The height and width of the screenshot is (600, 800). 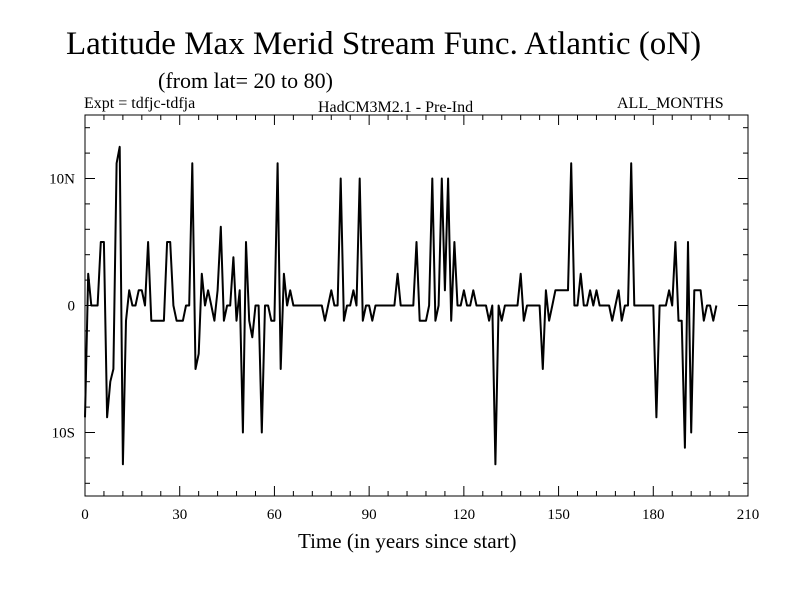 I want to click on y-tick-label: 10N, so click(x=62, y=180).